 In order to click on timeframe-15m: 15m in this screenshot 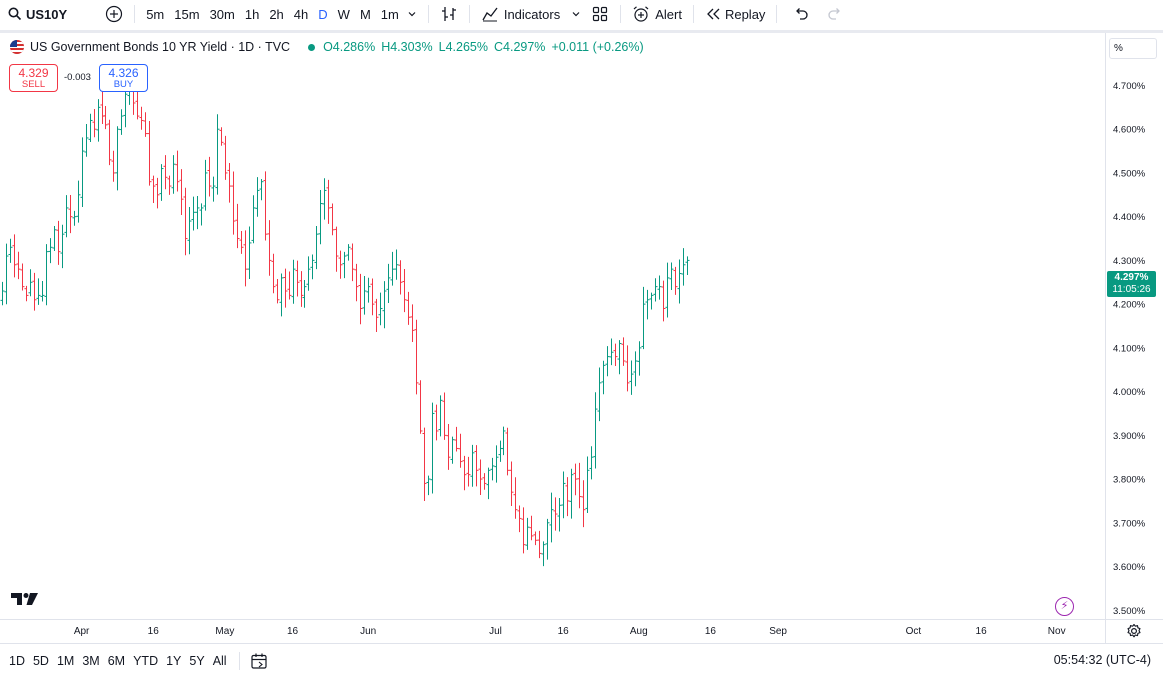, I will do `click(187, 14)`.